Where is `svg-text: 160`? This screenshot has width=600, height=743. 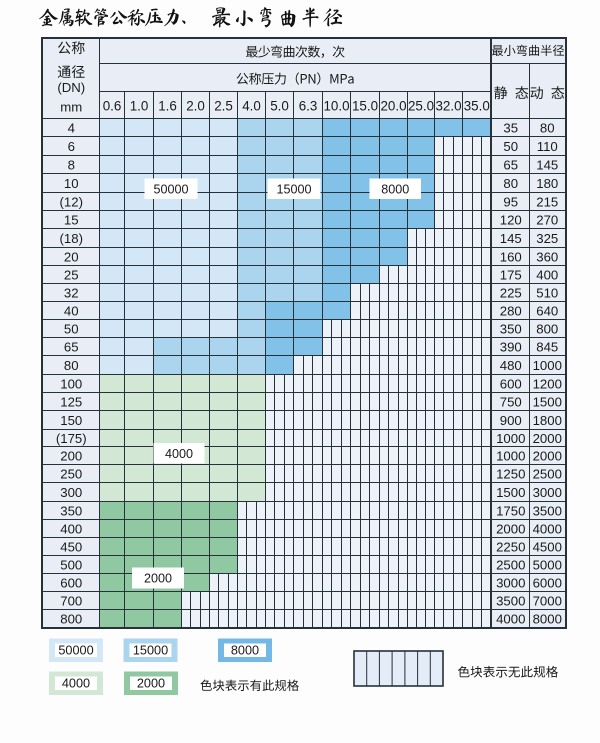 svg-text: 160 is located at coordinates (511, 257).